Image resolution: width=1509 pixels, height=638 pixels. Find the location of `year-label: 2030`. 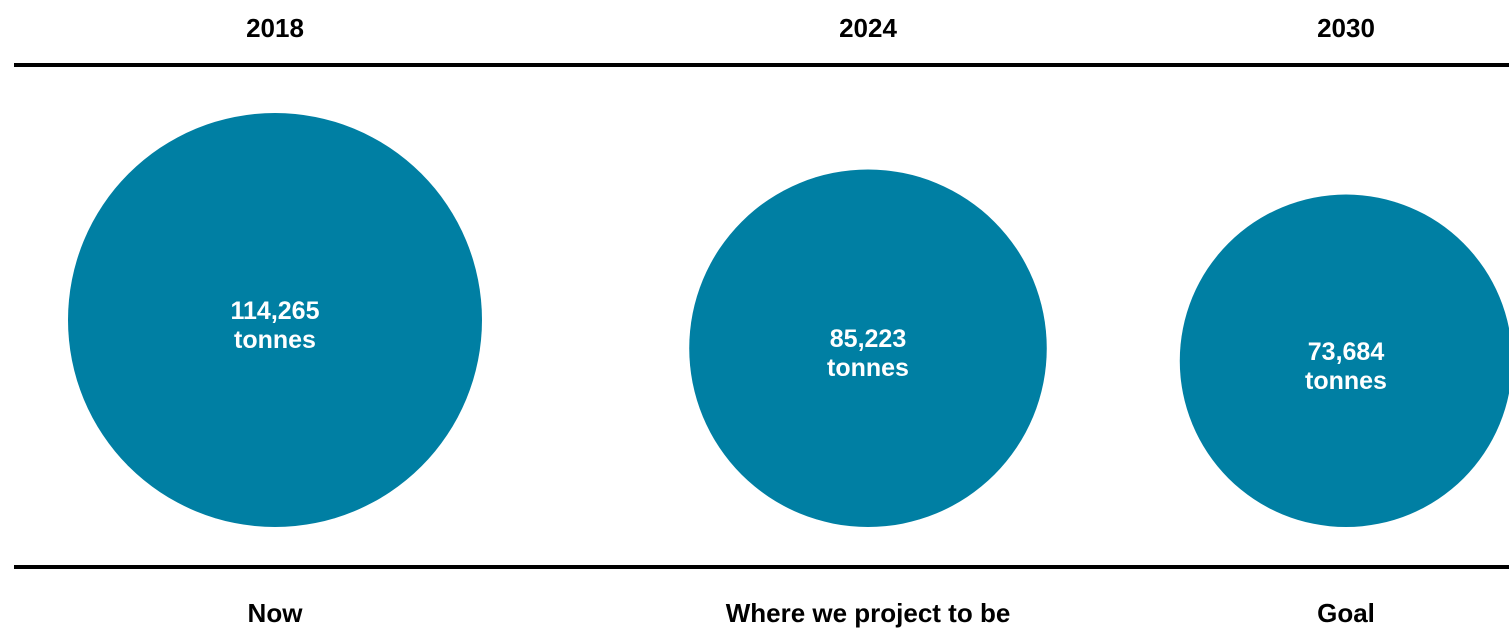

year-label: 2030 is located at coordinates (1346, 28).